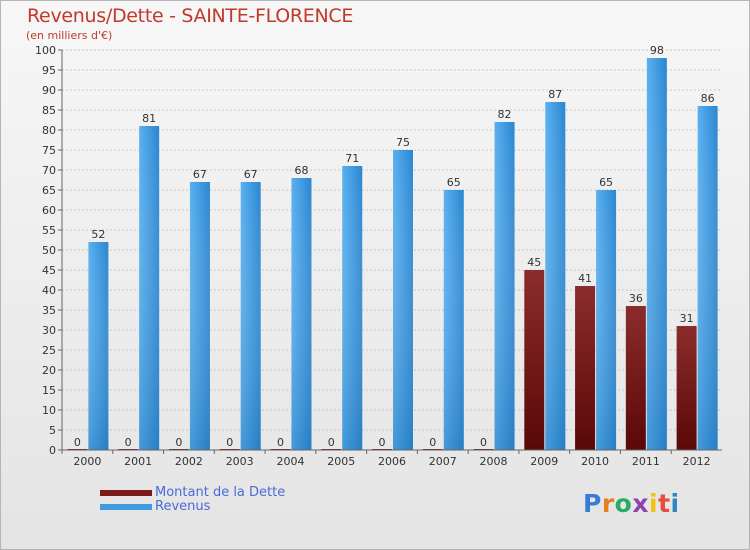 Image resolution: width=750 pixels, height=550 pixels. Describe the element at coordinates (49, 290) in the screenshot. I see `y-tick-label: 40` at that location.